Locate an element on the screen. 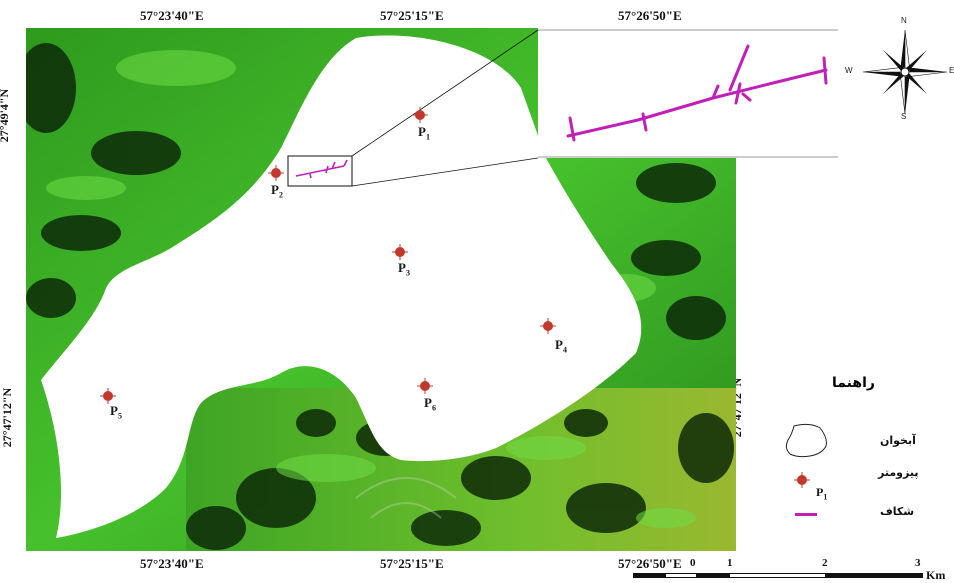 This screenshot has height=583, width=954. legend-aquifer-icon is located at coordinates (806, 440).